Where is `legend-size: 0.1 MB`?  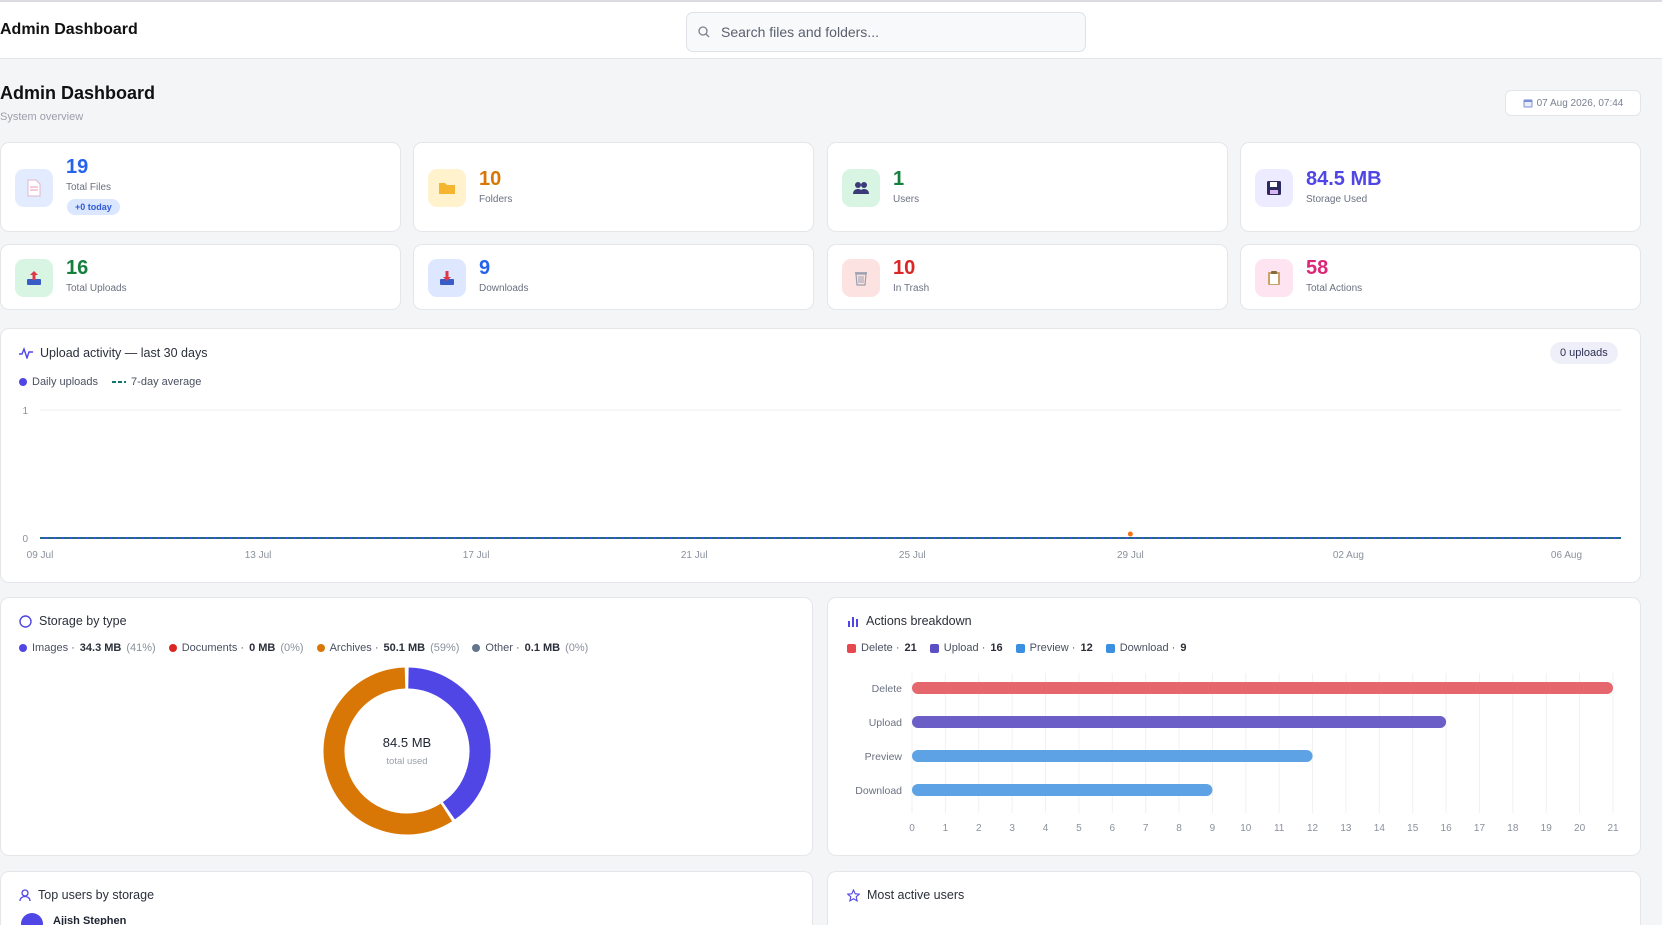 legend-size: 0.1 MB is located at coordinates (542, 648).